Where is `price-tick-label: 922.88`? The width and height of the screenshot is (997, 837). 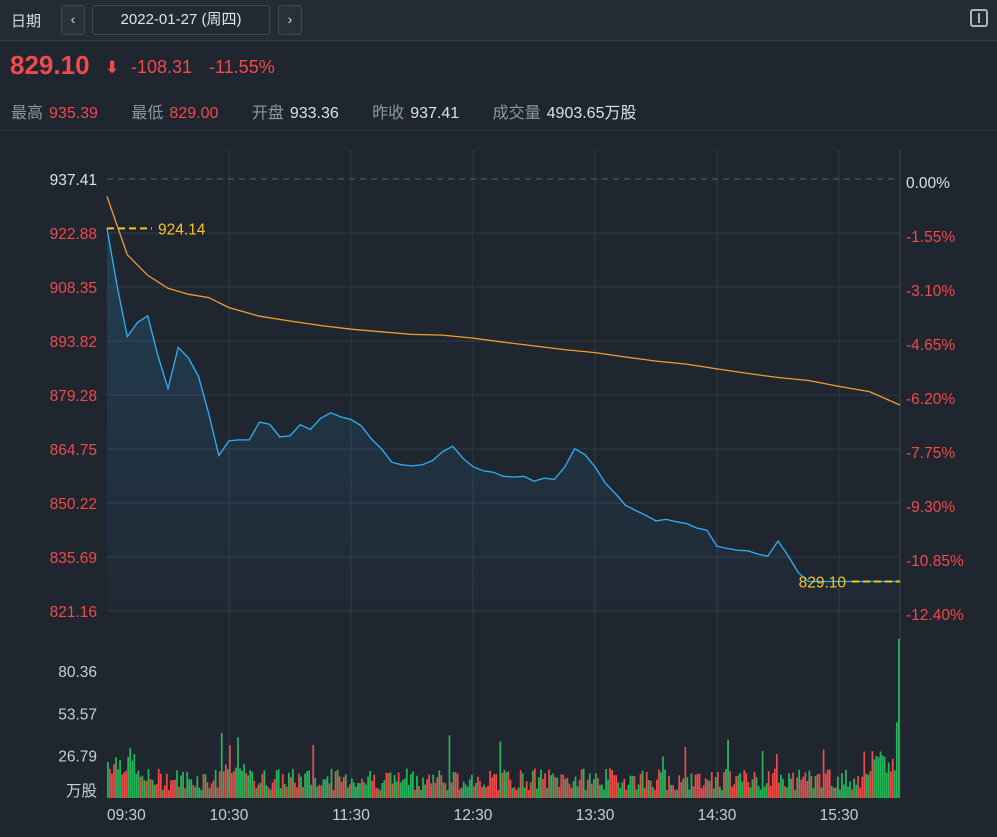 price-tick-label: 922.88 is located at coordinates (73, 234).